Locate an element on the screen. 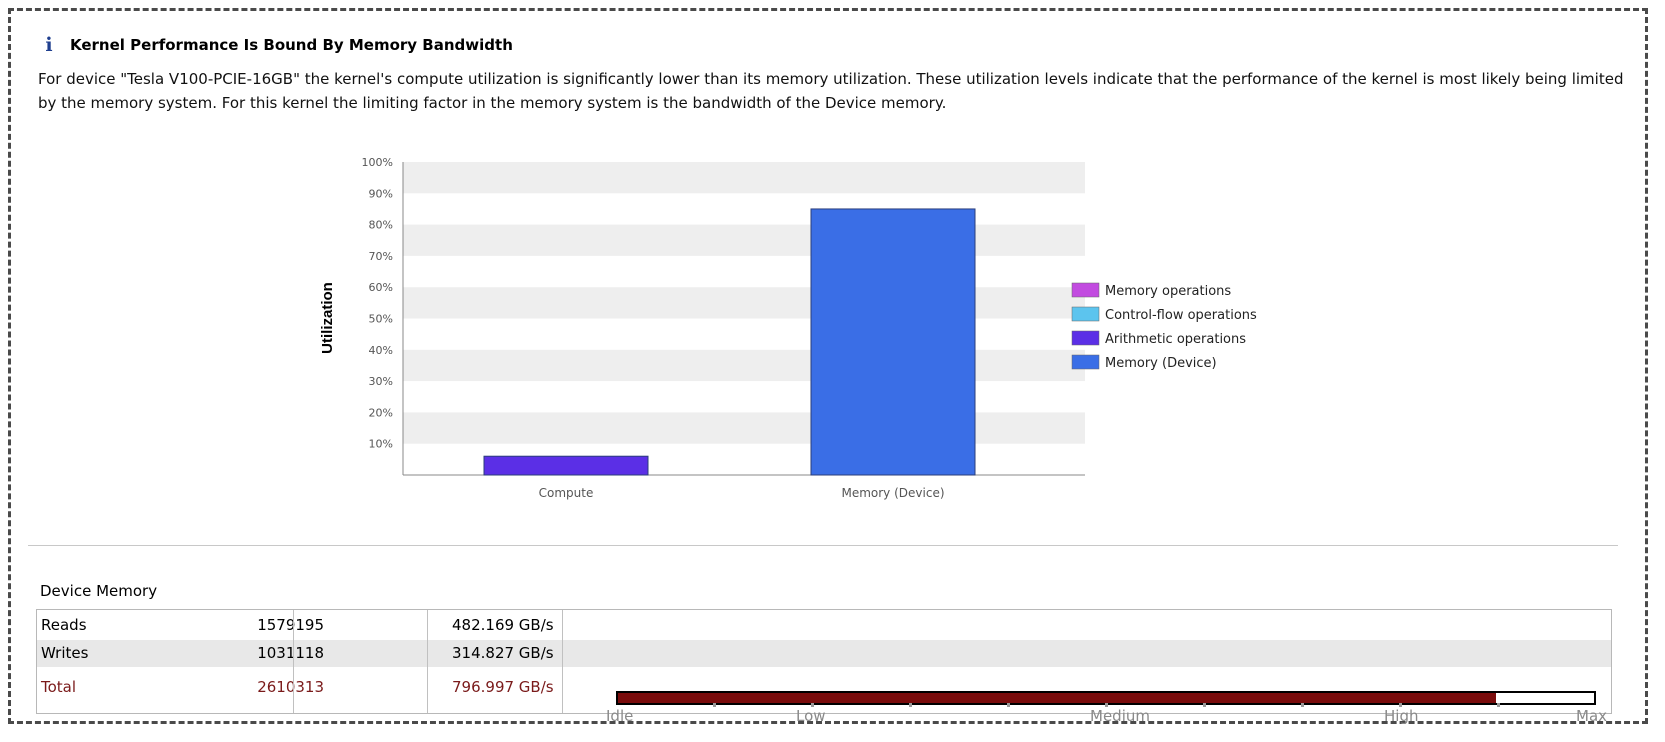  y-tick-label: 50% is located at coordinates (381, 319).